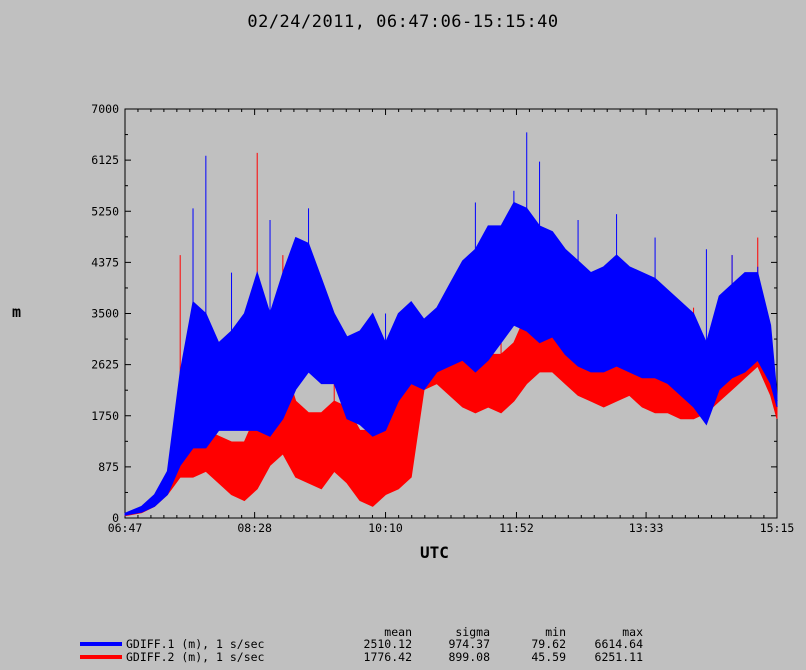  I want to click on y-tick-label: 4375, so click(105, 262).